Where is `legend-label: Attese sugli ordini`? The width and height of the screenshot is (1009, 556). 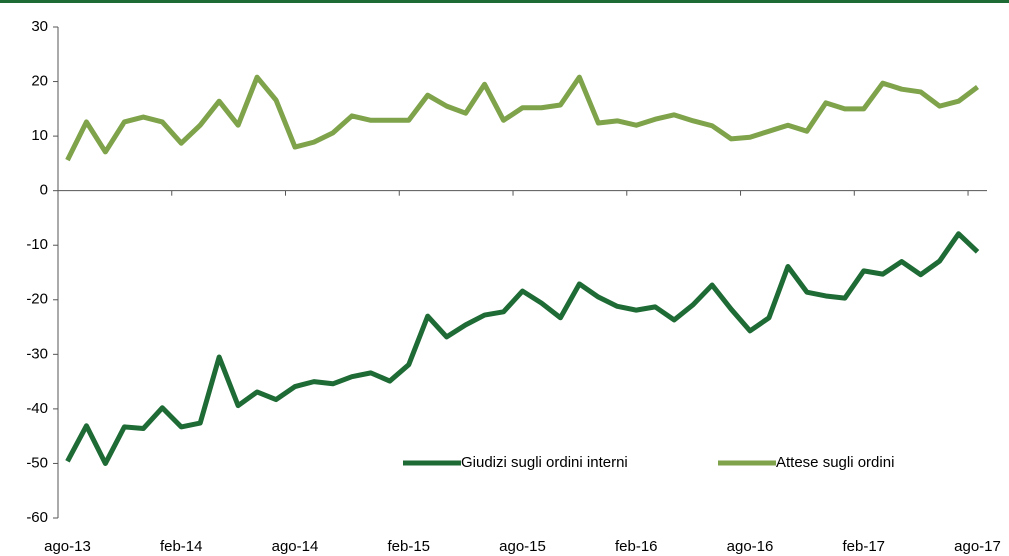
legend-label: Attese sugli ordini is located at coordinates (835, 462).